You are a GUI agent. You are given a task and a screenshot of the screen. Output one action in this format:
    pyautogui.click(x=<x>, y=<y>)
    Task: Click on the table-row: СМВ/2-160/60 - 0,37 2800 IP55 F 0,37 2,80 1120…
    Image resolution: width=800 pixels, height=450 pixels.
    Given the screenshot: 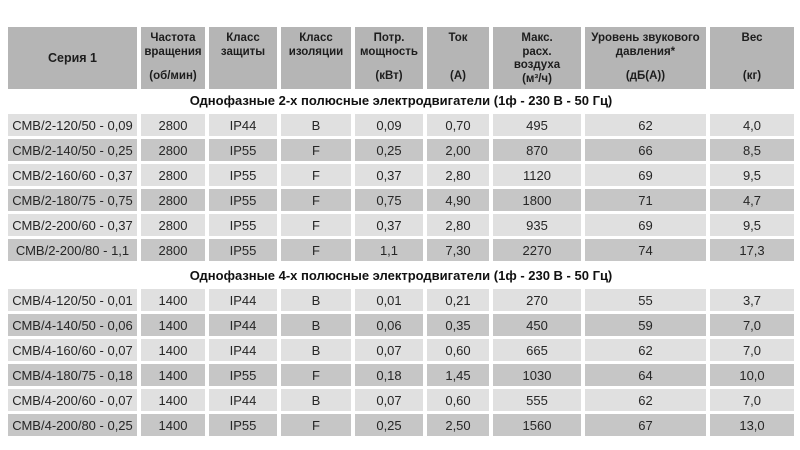 What is the action you would take?
    pyautogui.click(x=401, y=175)
    